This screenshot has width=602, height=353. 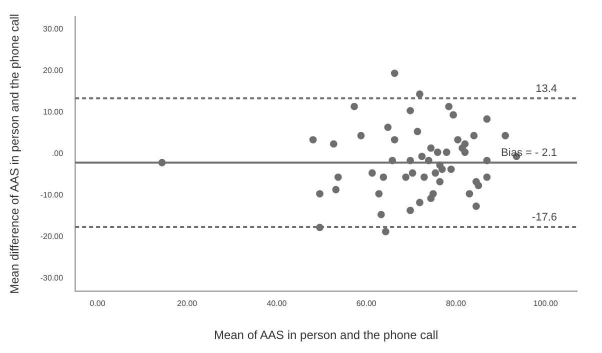 I want to click on y-tick-label: 30.00, so click(x=53, y=29).